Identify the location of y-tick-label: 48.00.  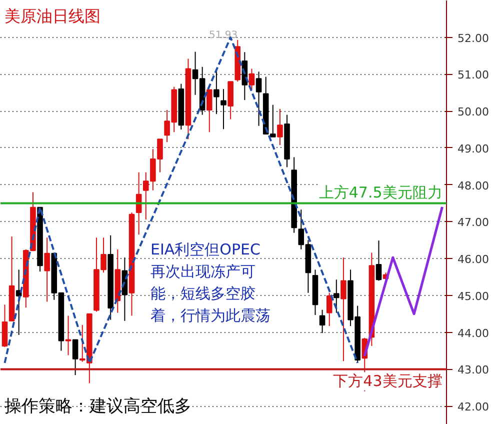
(473, 185).